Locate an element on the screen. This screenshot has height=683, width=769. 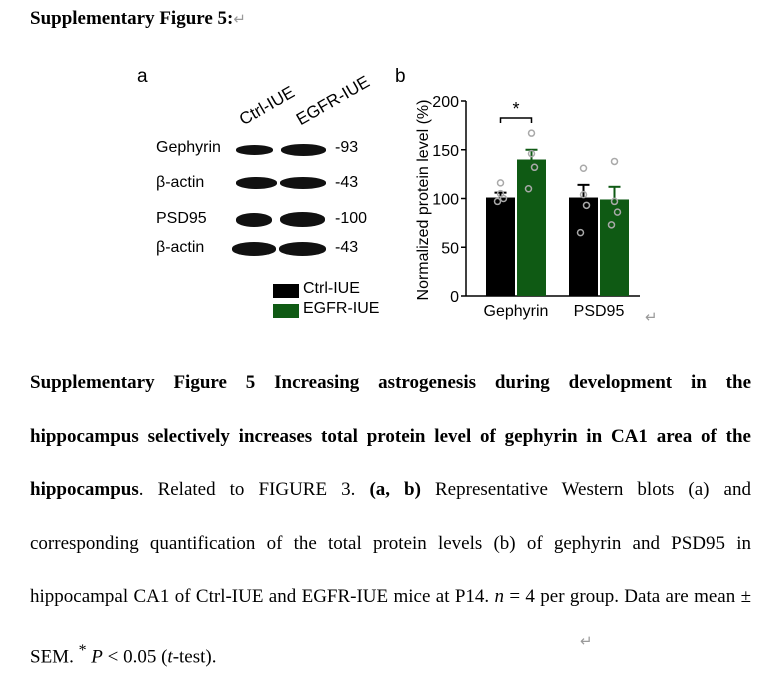
band-gephyrin-egfr is located at coordinates (303, 150).